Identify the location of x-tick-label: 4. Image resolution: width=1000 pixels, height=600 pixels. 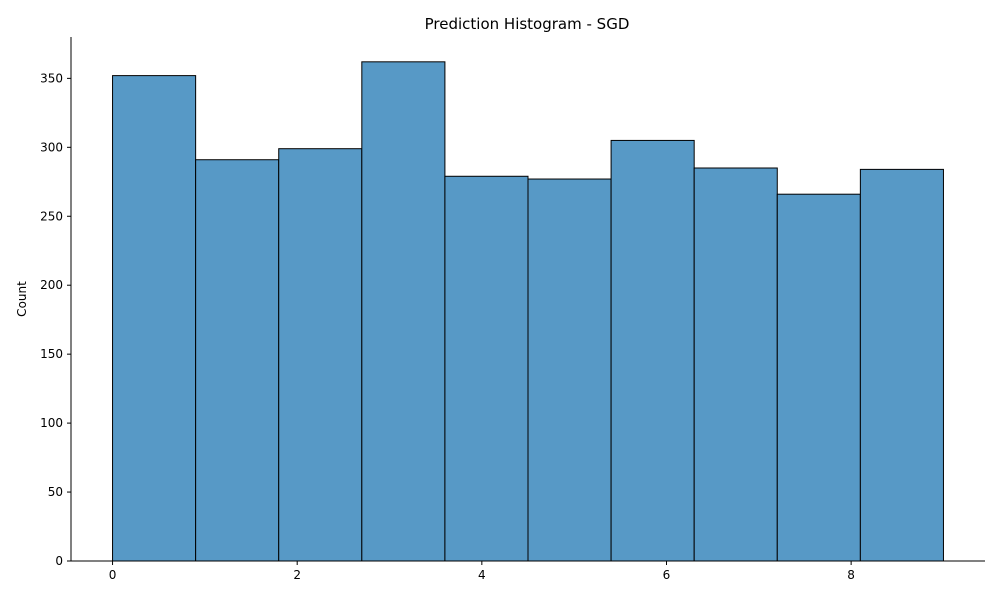
(482, 575).